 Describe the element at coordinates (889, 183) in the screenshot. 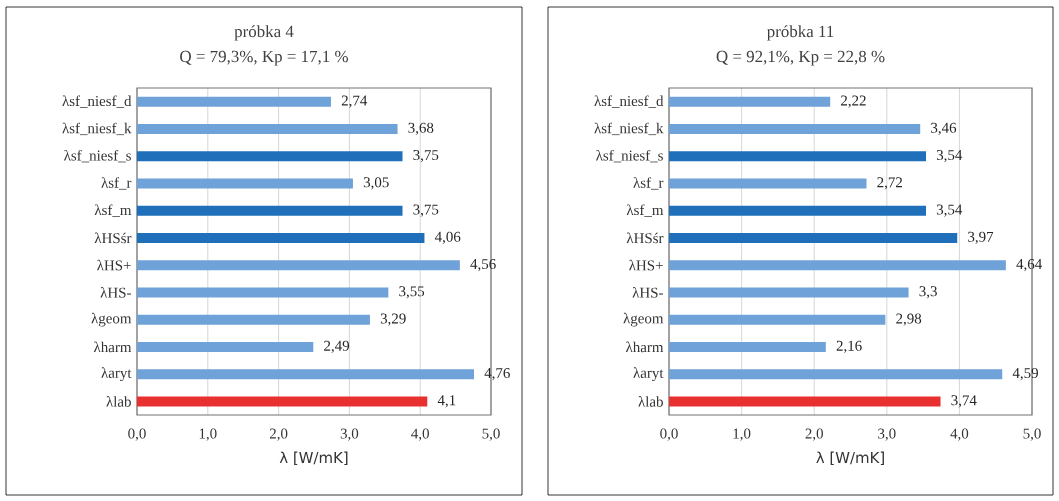

I see `data-label: 2,72` at that location.